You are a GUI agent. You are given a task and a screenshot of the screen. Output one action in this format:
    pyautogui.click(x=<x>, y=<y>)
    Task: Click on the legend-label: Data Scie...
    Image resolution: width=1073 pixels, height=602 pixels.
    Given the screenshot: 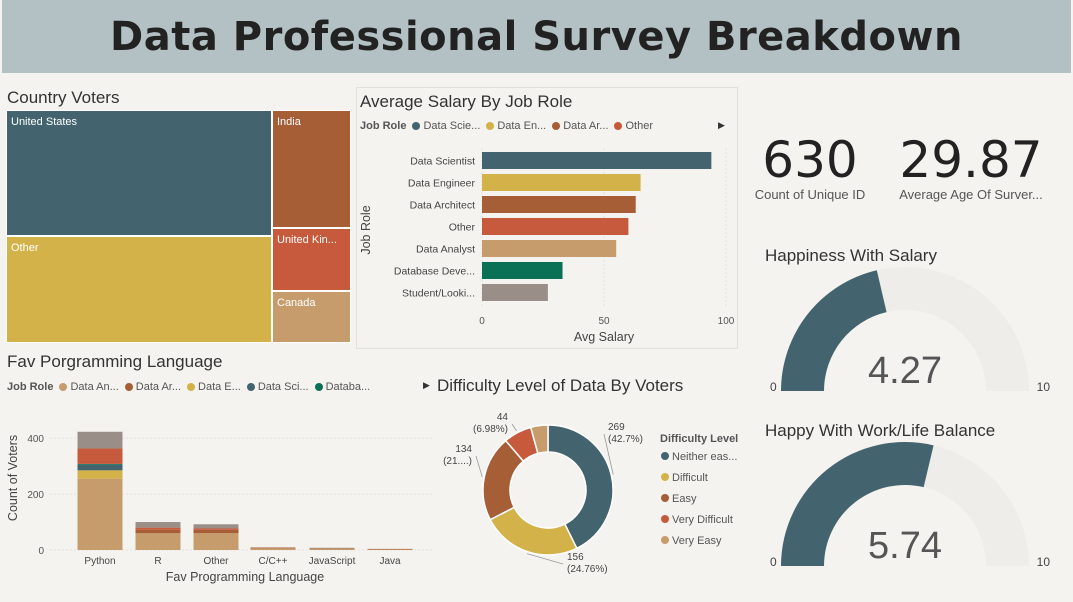 What is the action you would take?
    pyautogui.click(x=452, y=126)
    